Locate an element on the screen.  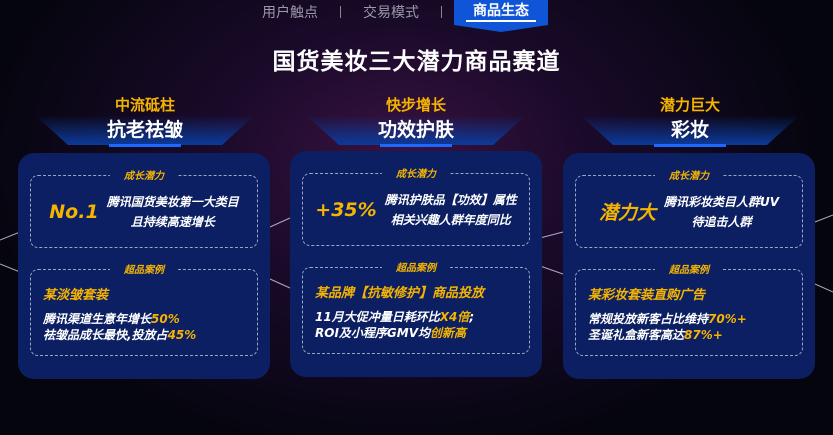
growth-text: 腾讯护肤品【功效】属性 相关兴趣人群年度同比 is located at coordinates (451, 210).